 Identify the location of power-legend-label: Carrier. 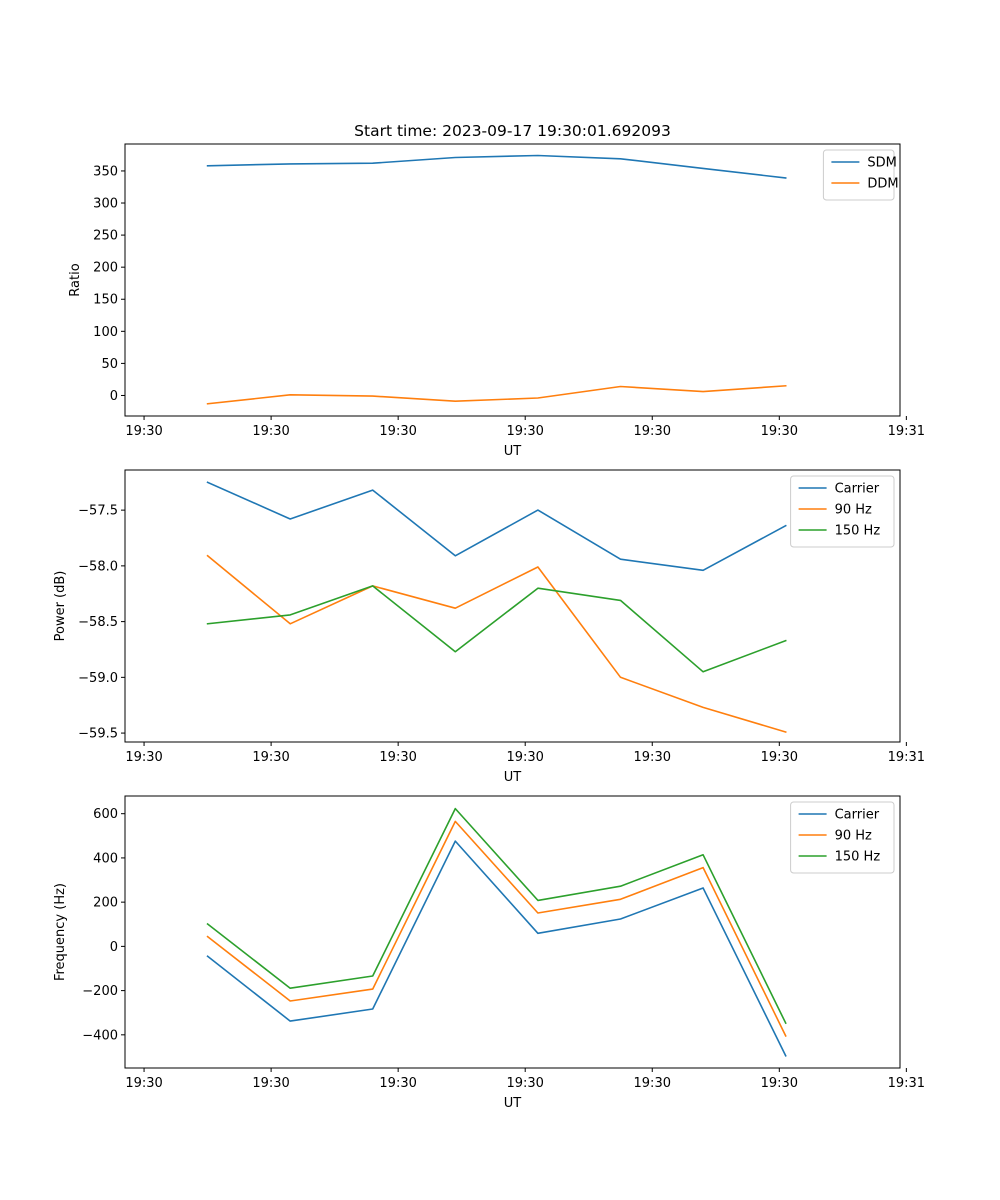
(857, 489).